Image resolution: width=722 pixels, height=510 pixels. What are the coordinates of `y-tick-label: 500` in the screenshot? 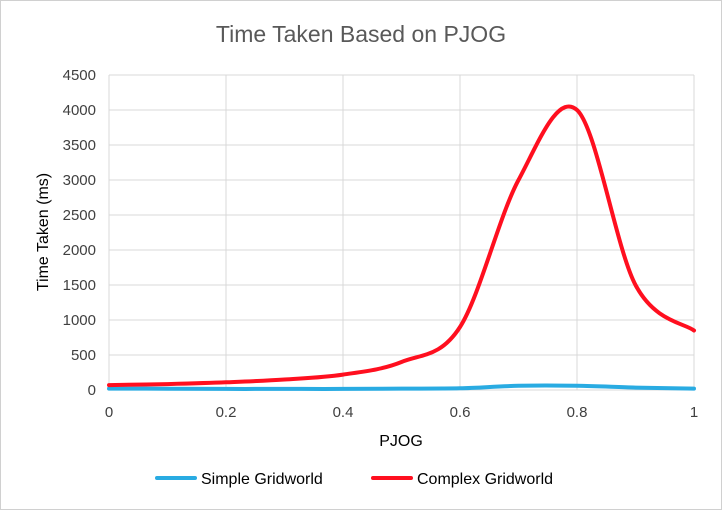 It's located at (83, 355).